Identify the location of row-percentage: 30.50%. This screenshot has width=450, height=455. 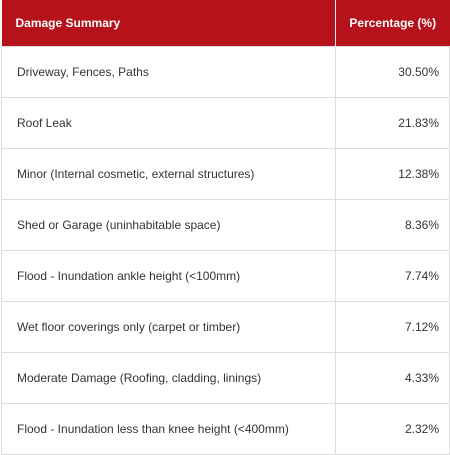
(392, 71).